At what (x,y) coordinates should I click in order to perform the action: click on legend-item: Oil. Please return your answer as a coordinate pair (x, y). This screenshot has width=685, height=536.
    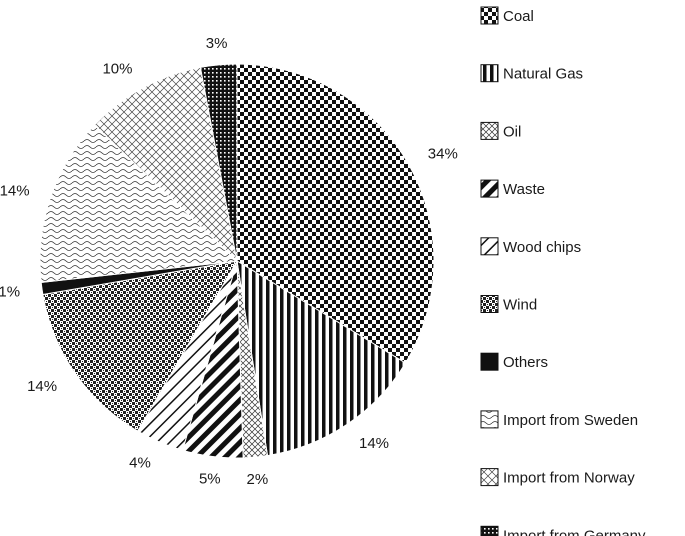
    Looking at the image, I should click on (500, 130).